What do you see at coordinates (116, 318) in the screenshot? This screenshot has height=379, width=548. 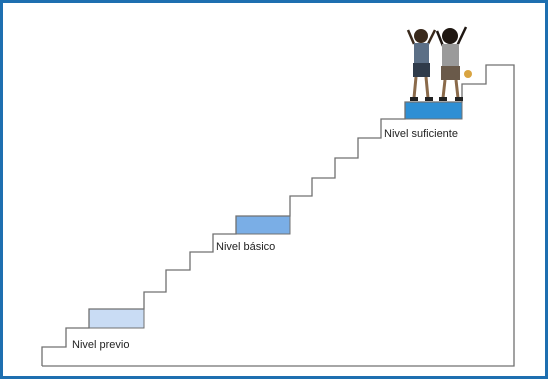 I see `step-nivel-previo-highlight` at bounding box center [116, 318].